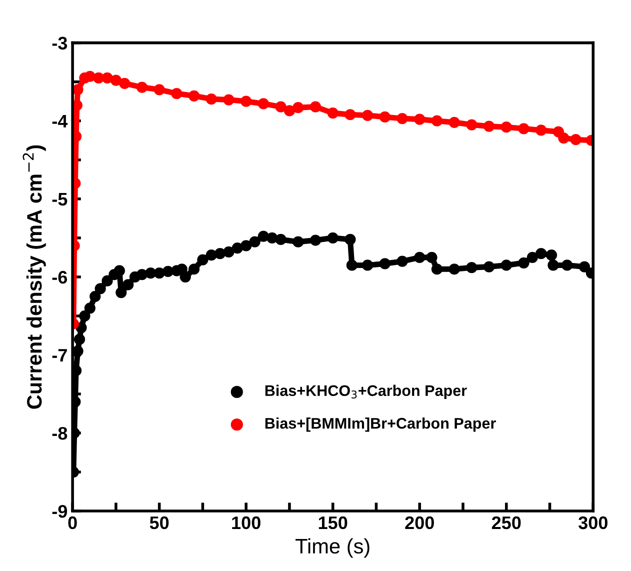 The image size is (631, 571). What do you see at coordinates (60, 433) in the screenshot?
I see `y-tick-label: -8` at bounding box center [60, 433].